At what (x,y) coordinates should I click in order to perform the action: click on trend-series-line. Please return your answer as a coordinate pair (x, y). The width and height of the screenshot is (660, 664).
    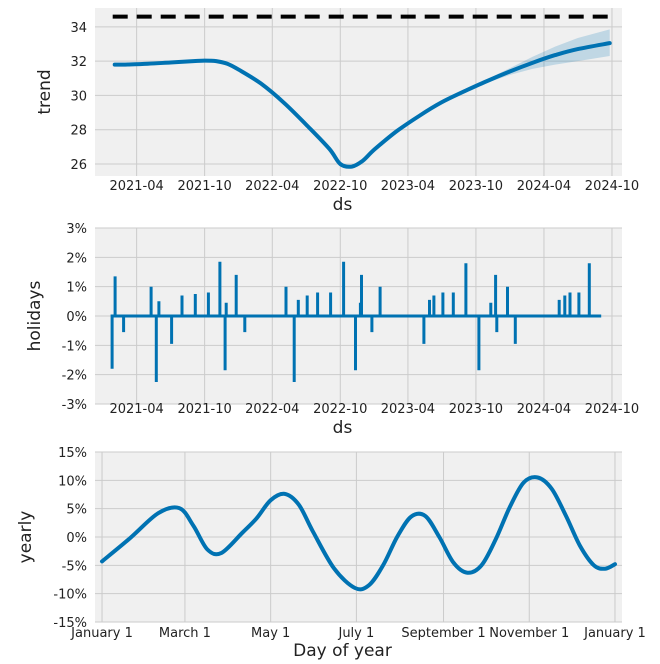
    Looking at the image, I should click on (362, 105).